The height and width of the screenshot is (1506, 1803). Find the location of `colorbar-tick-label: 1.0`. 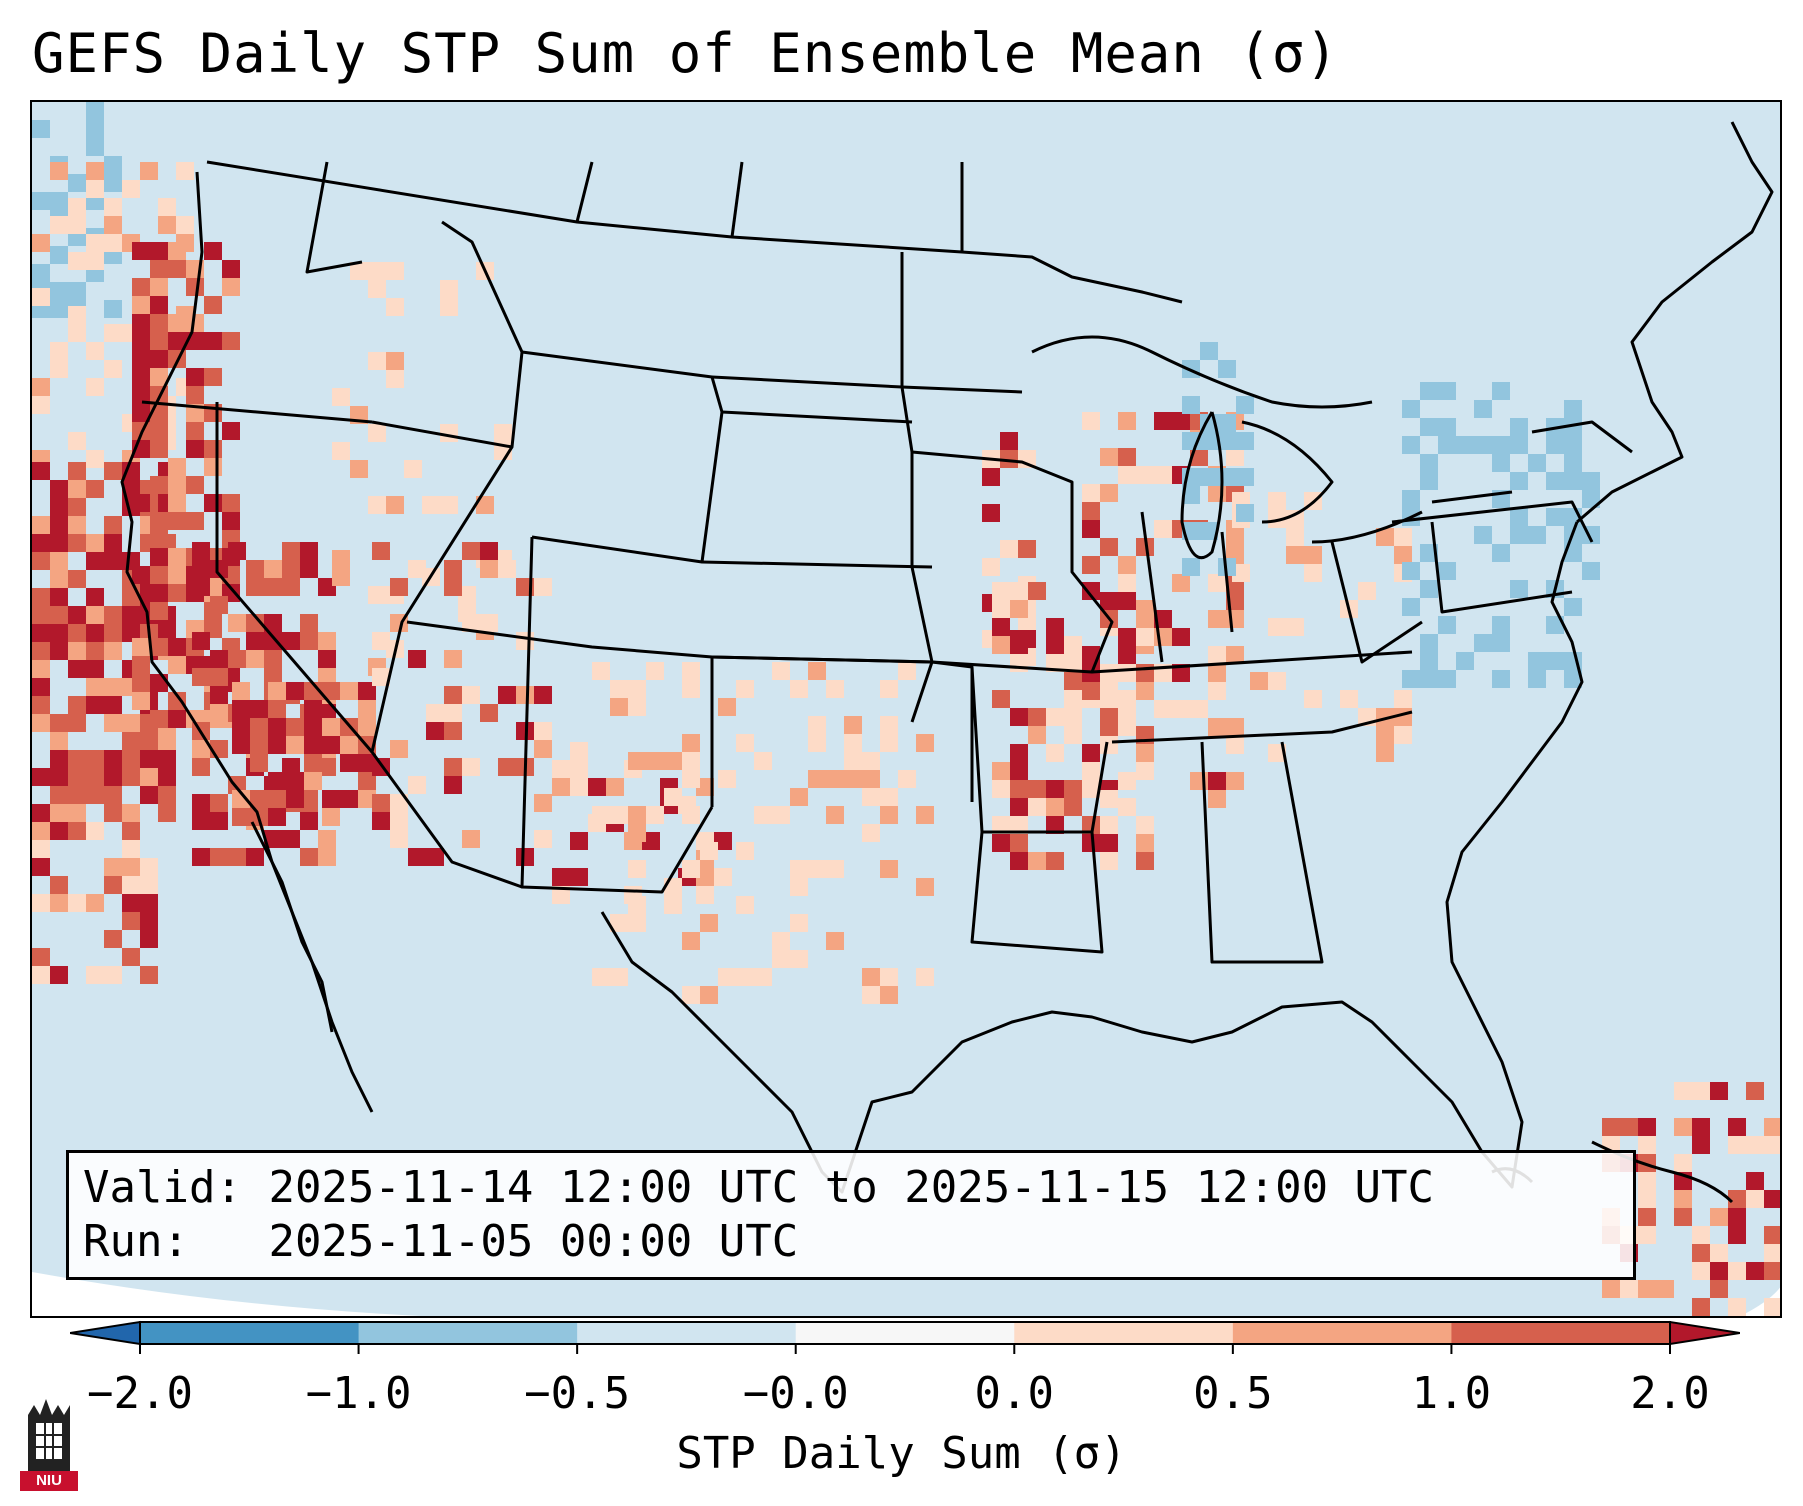

colorbar-tick-label: 1.0 is located at coordinates (1451, 1393).